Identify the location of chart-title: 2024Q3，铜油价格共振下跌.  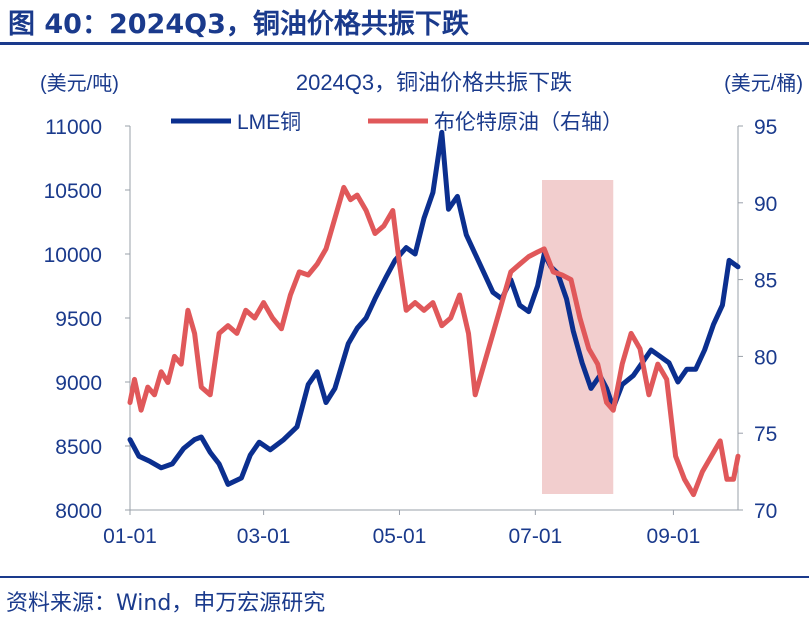
(434, 82).